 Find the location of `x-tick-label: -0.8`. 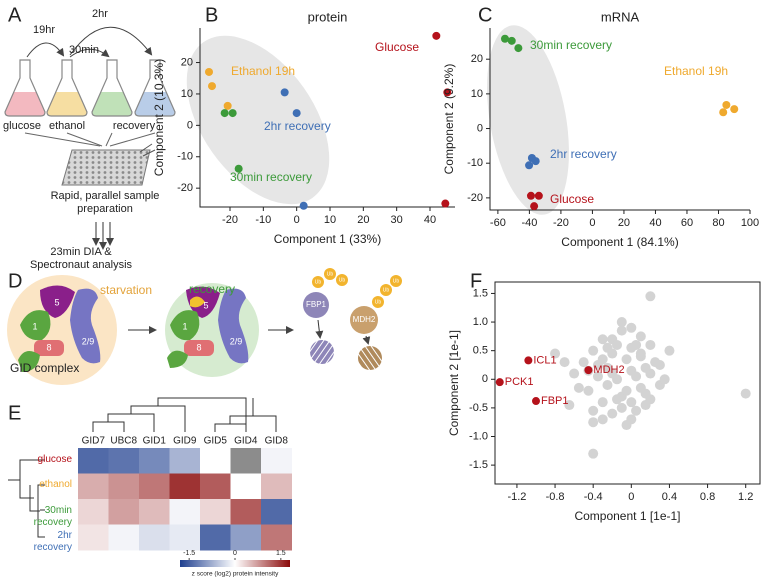

x-tick-label: -0.8 is located at coordinates (555, 497).